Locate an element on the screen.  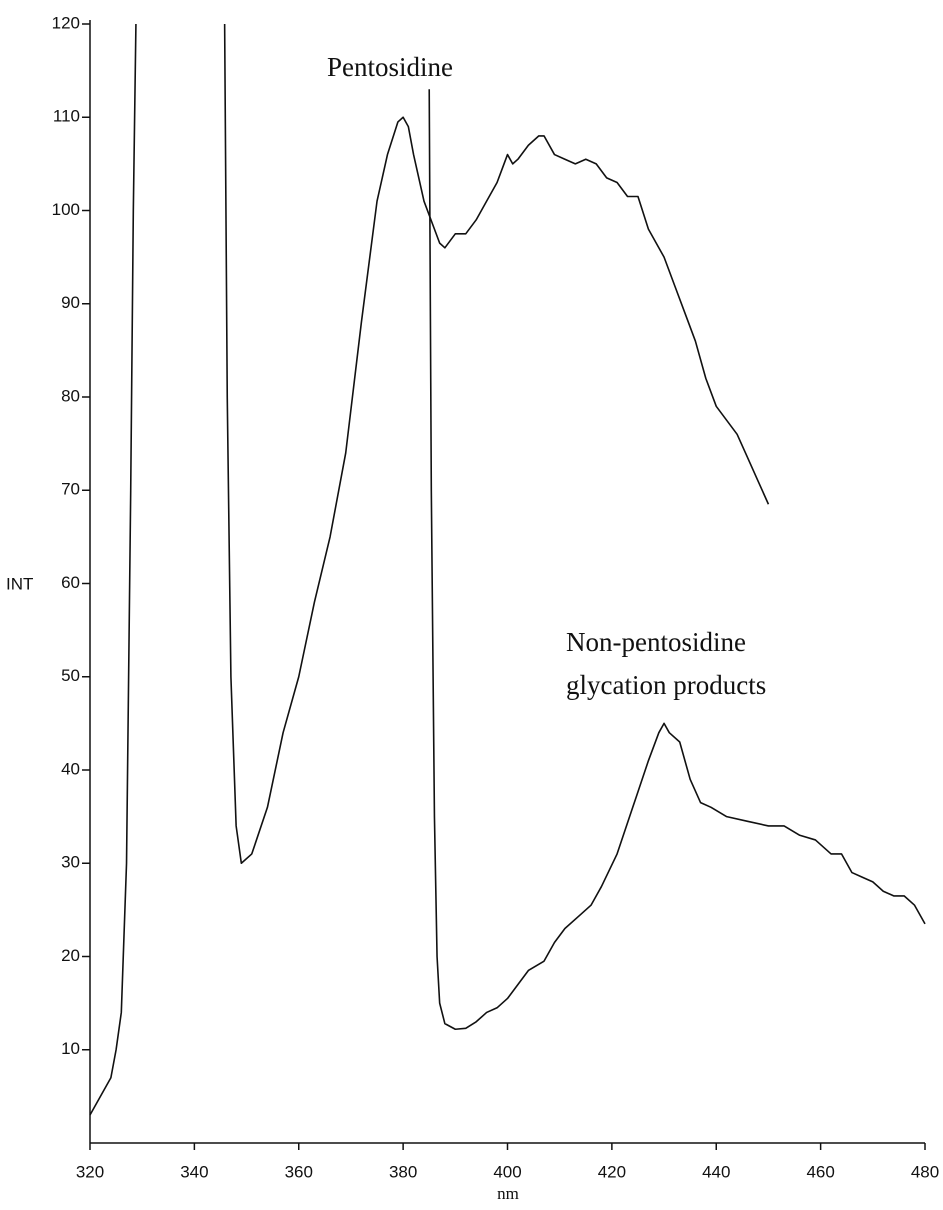
y-tick-label: 70 is located at coordinates (70, 489).